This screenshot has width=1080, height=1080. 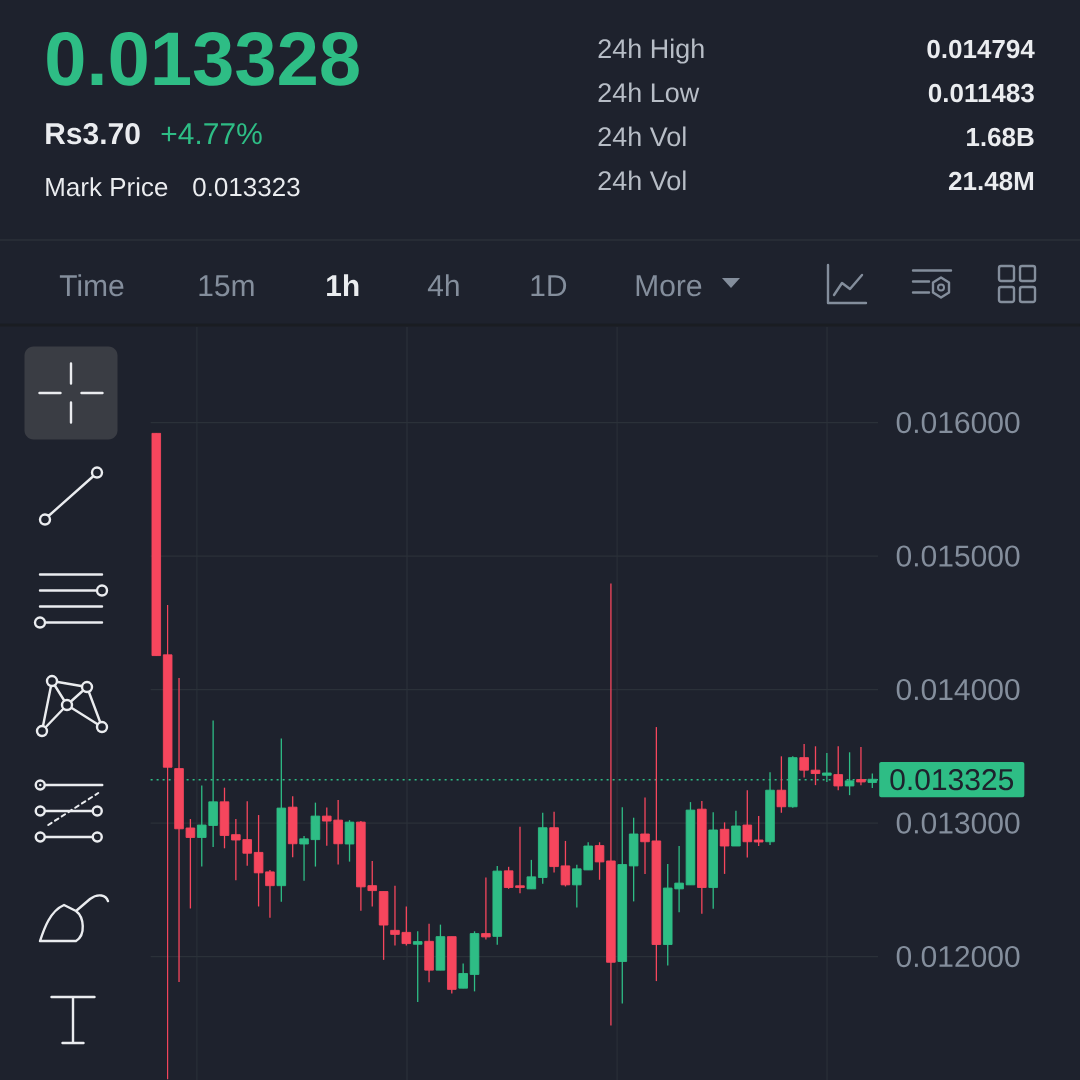 What do you see at coordinates (991, 181) in the screenshot?
I see `text: 21.48M` at bounding box center [991, 181].